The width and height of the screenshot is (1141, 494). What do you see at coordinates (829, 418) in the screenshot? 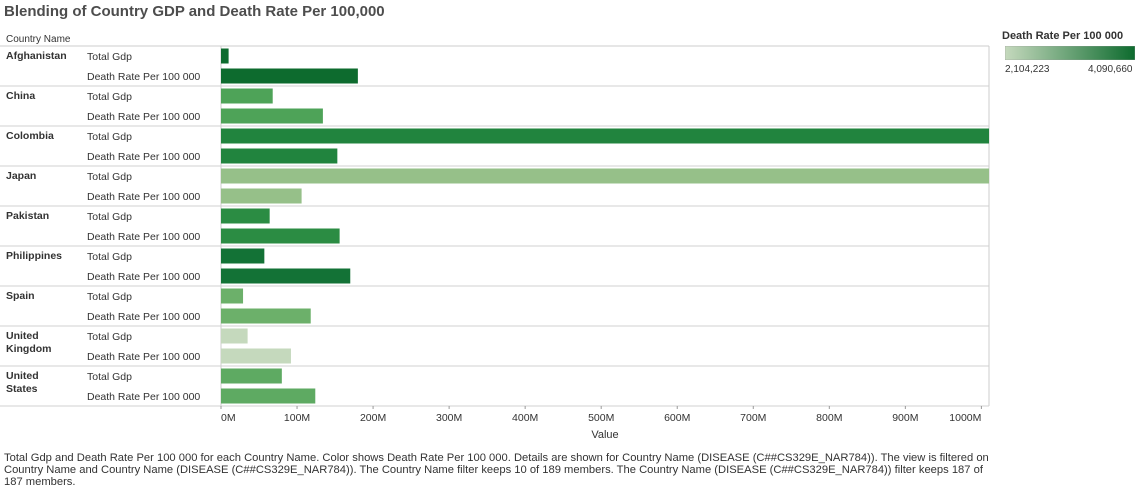
I see `x-tick-label: 800M` at bounding box center [829, 418].